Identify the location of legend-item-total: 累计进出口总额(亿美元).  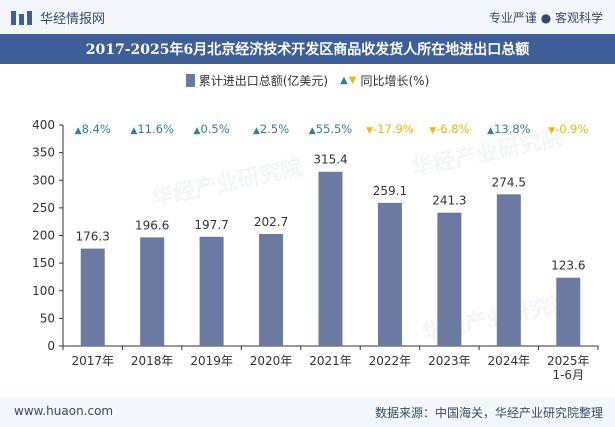
(257, 80).